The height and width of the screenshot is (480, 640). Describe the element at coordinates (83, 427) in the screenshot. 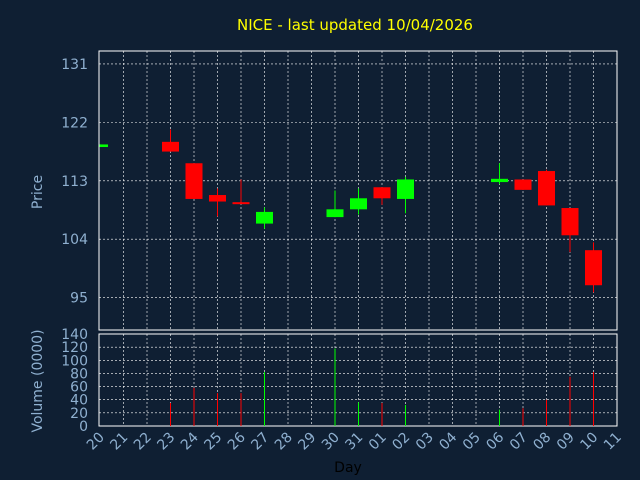

I see `volume-tick-label: 0` at that location.